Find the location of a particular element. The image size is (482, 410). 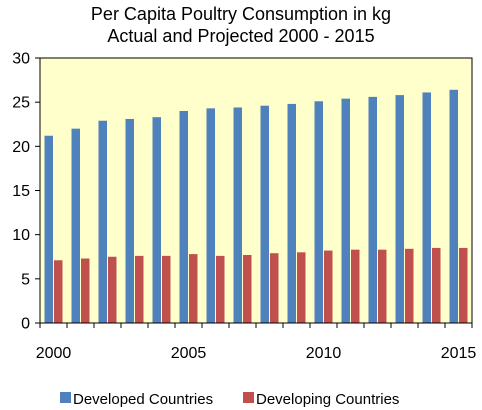

bar-developing-2002 is located at coordinates (112, 289).